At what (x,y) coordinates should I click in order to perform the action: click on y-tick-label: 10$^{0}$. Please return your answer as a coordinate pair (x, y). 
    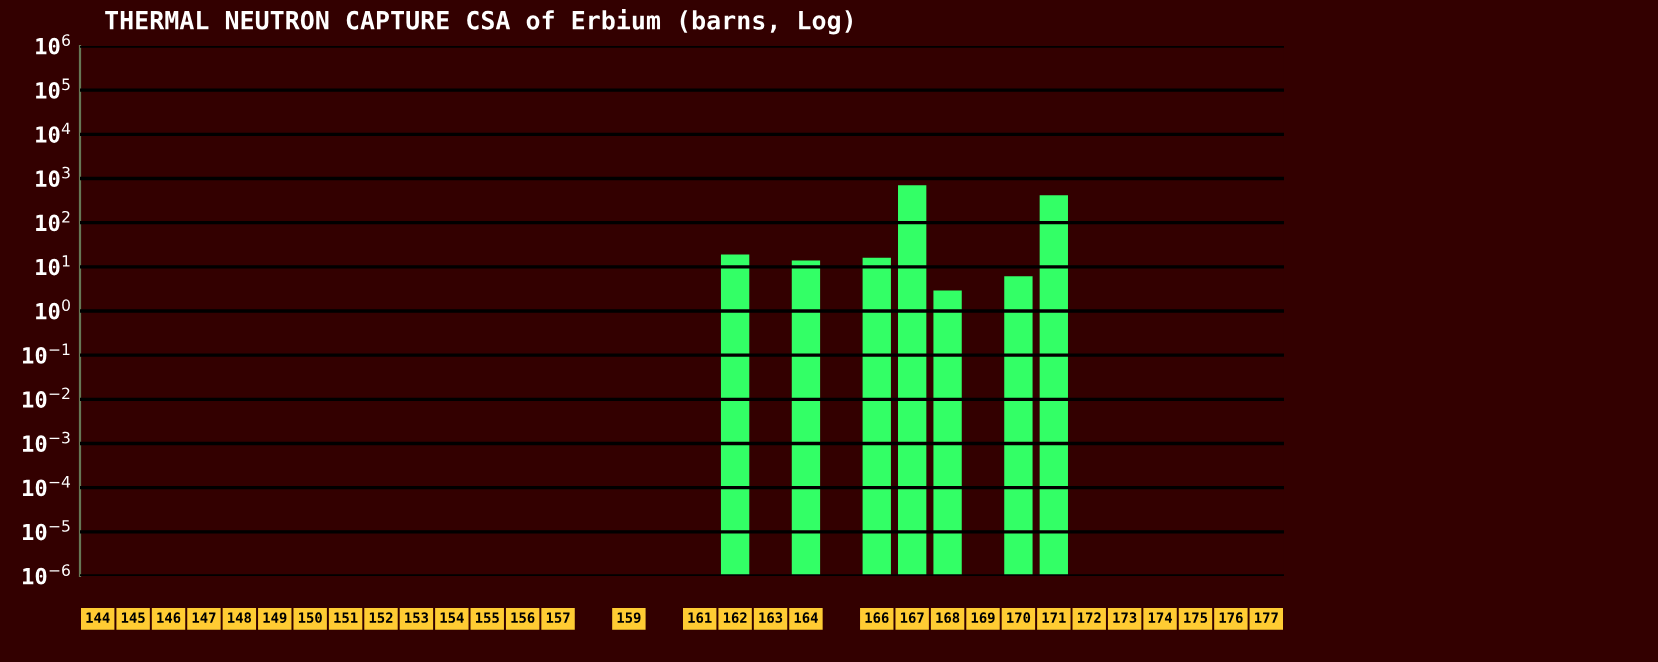
    Looking at the image, I should click on (53, 309).